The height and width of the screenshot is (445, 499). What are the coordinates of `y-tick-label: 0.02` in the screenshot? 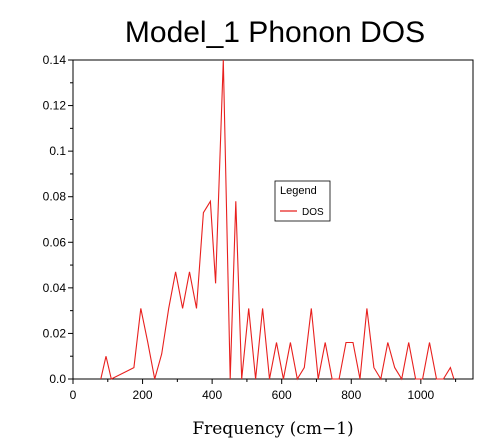 It's located at (55, 333).